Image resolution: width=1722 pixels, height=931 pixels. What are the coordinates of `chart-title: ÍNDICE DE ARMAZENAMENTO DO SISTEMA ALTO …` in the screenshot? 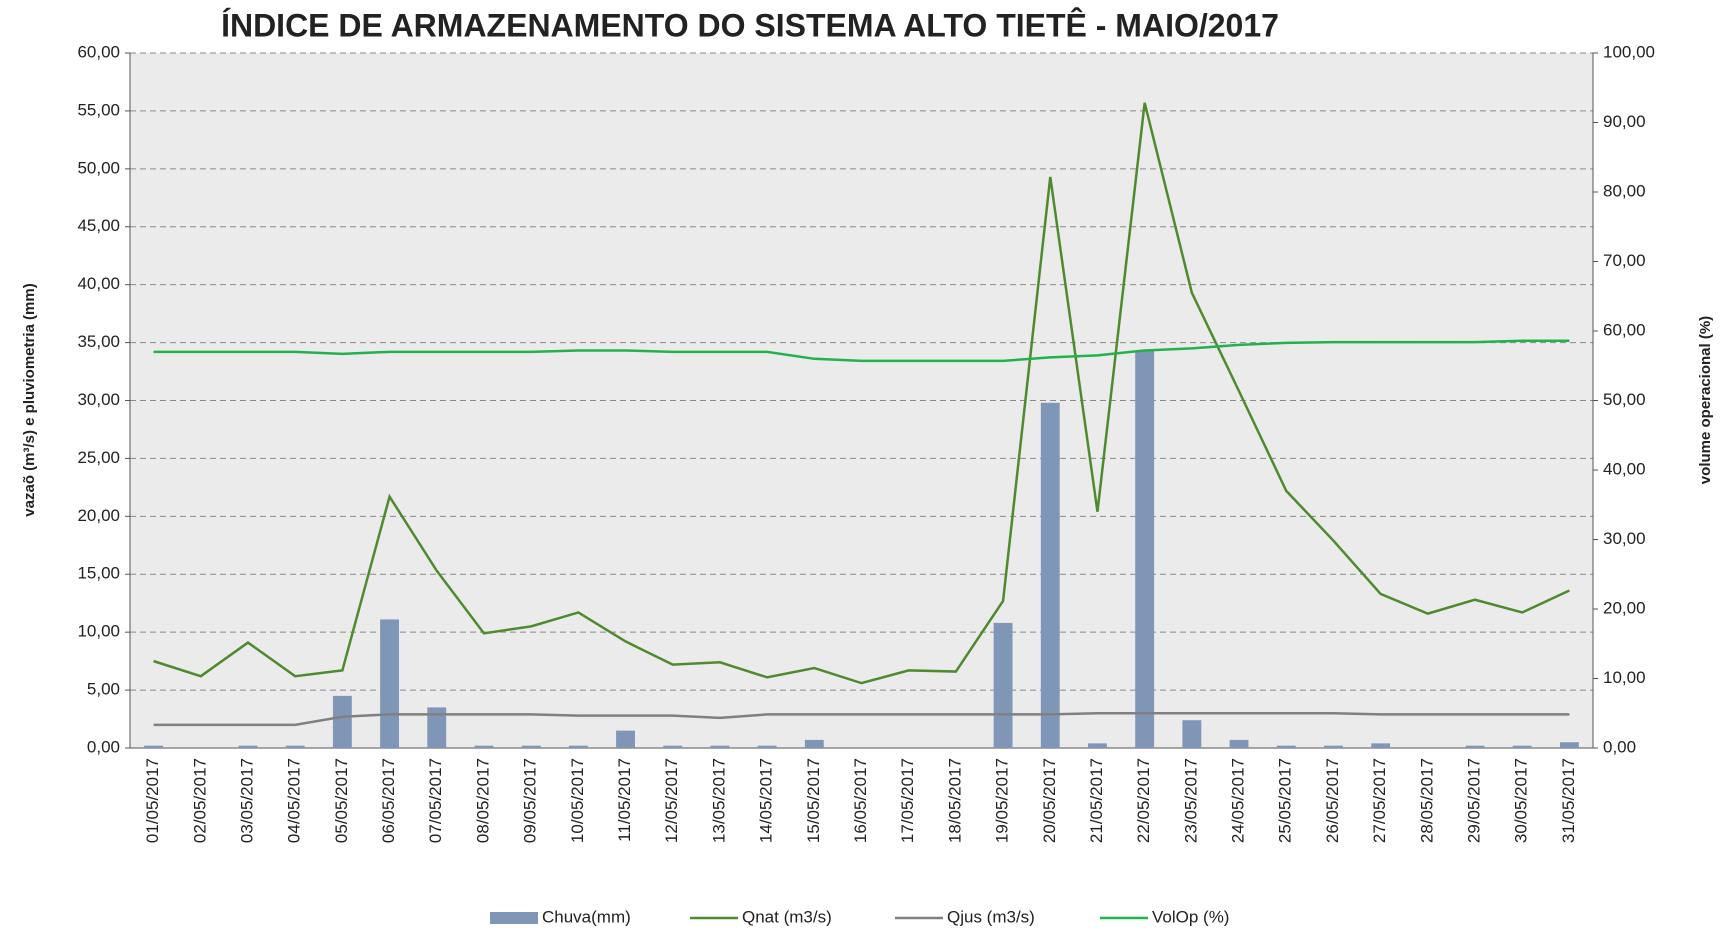 It's located at (750, 25).